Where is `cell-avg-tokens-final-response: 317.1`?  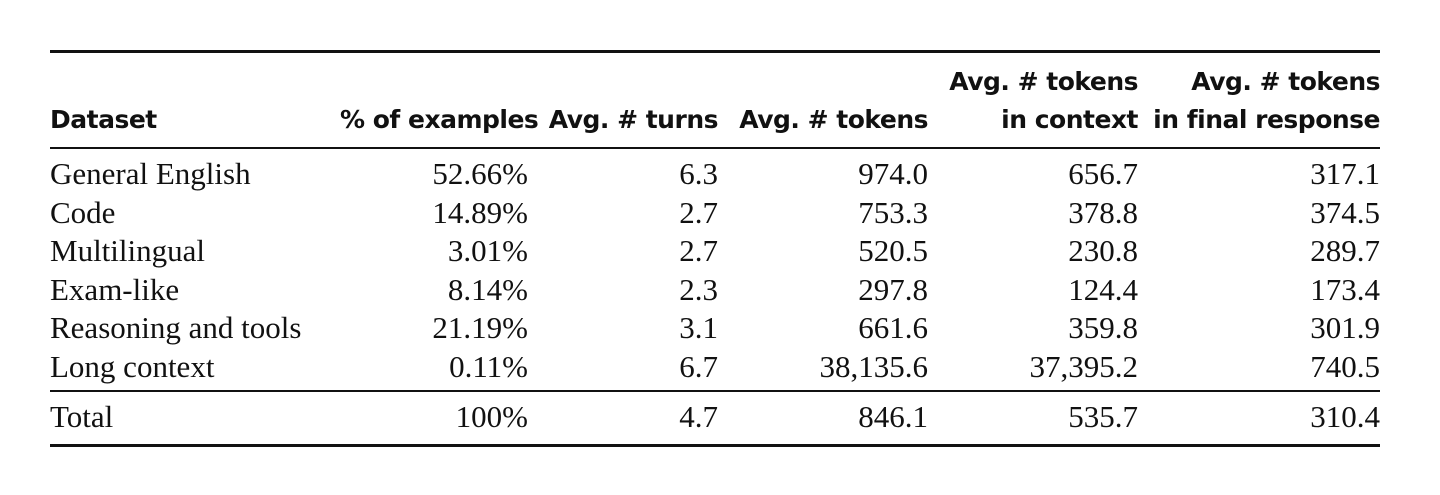 cell-avg-tokens-final-response: 317.1 is located at coordinates (1345, 174).